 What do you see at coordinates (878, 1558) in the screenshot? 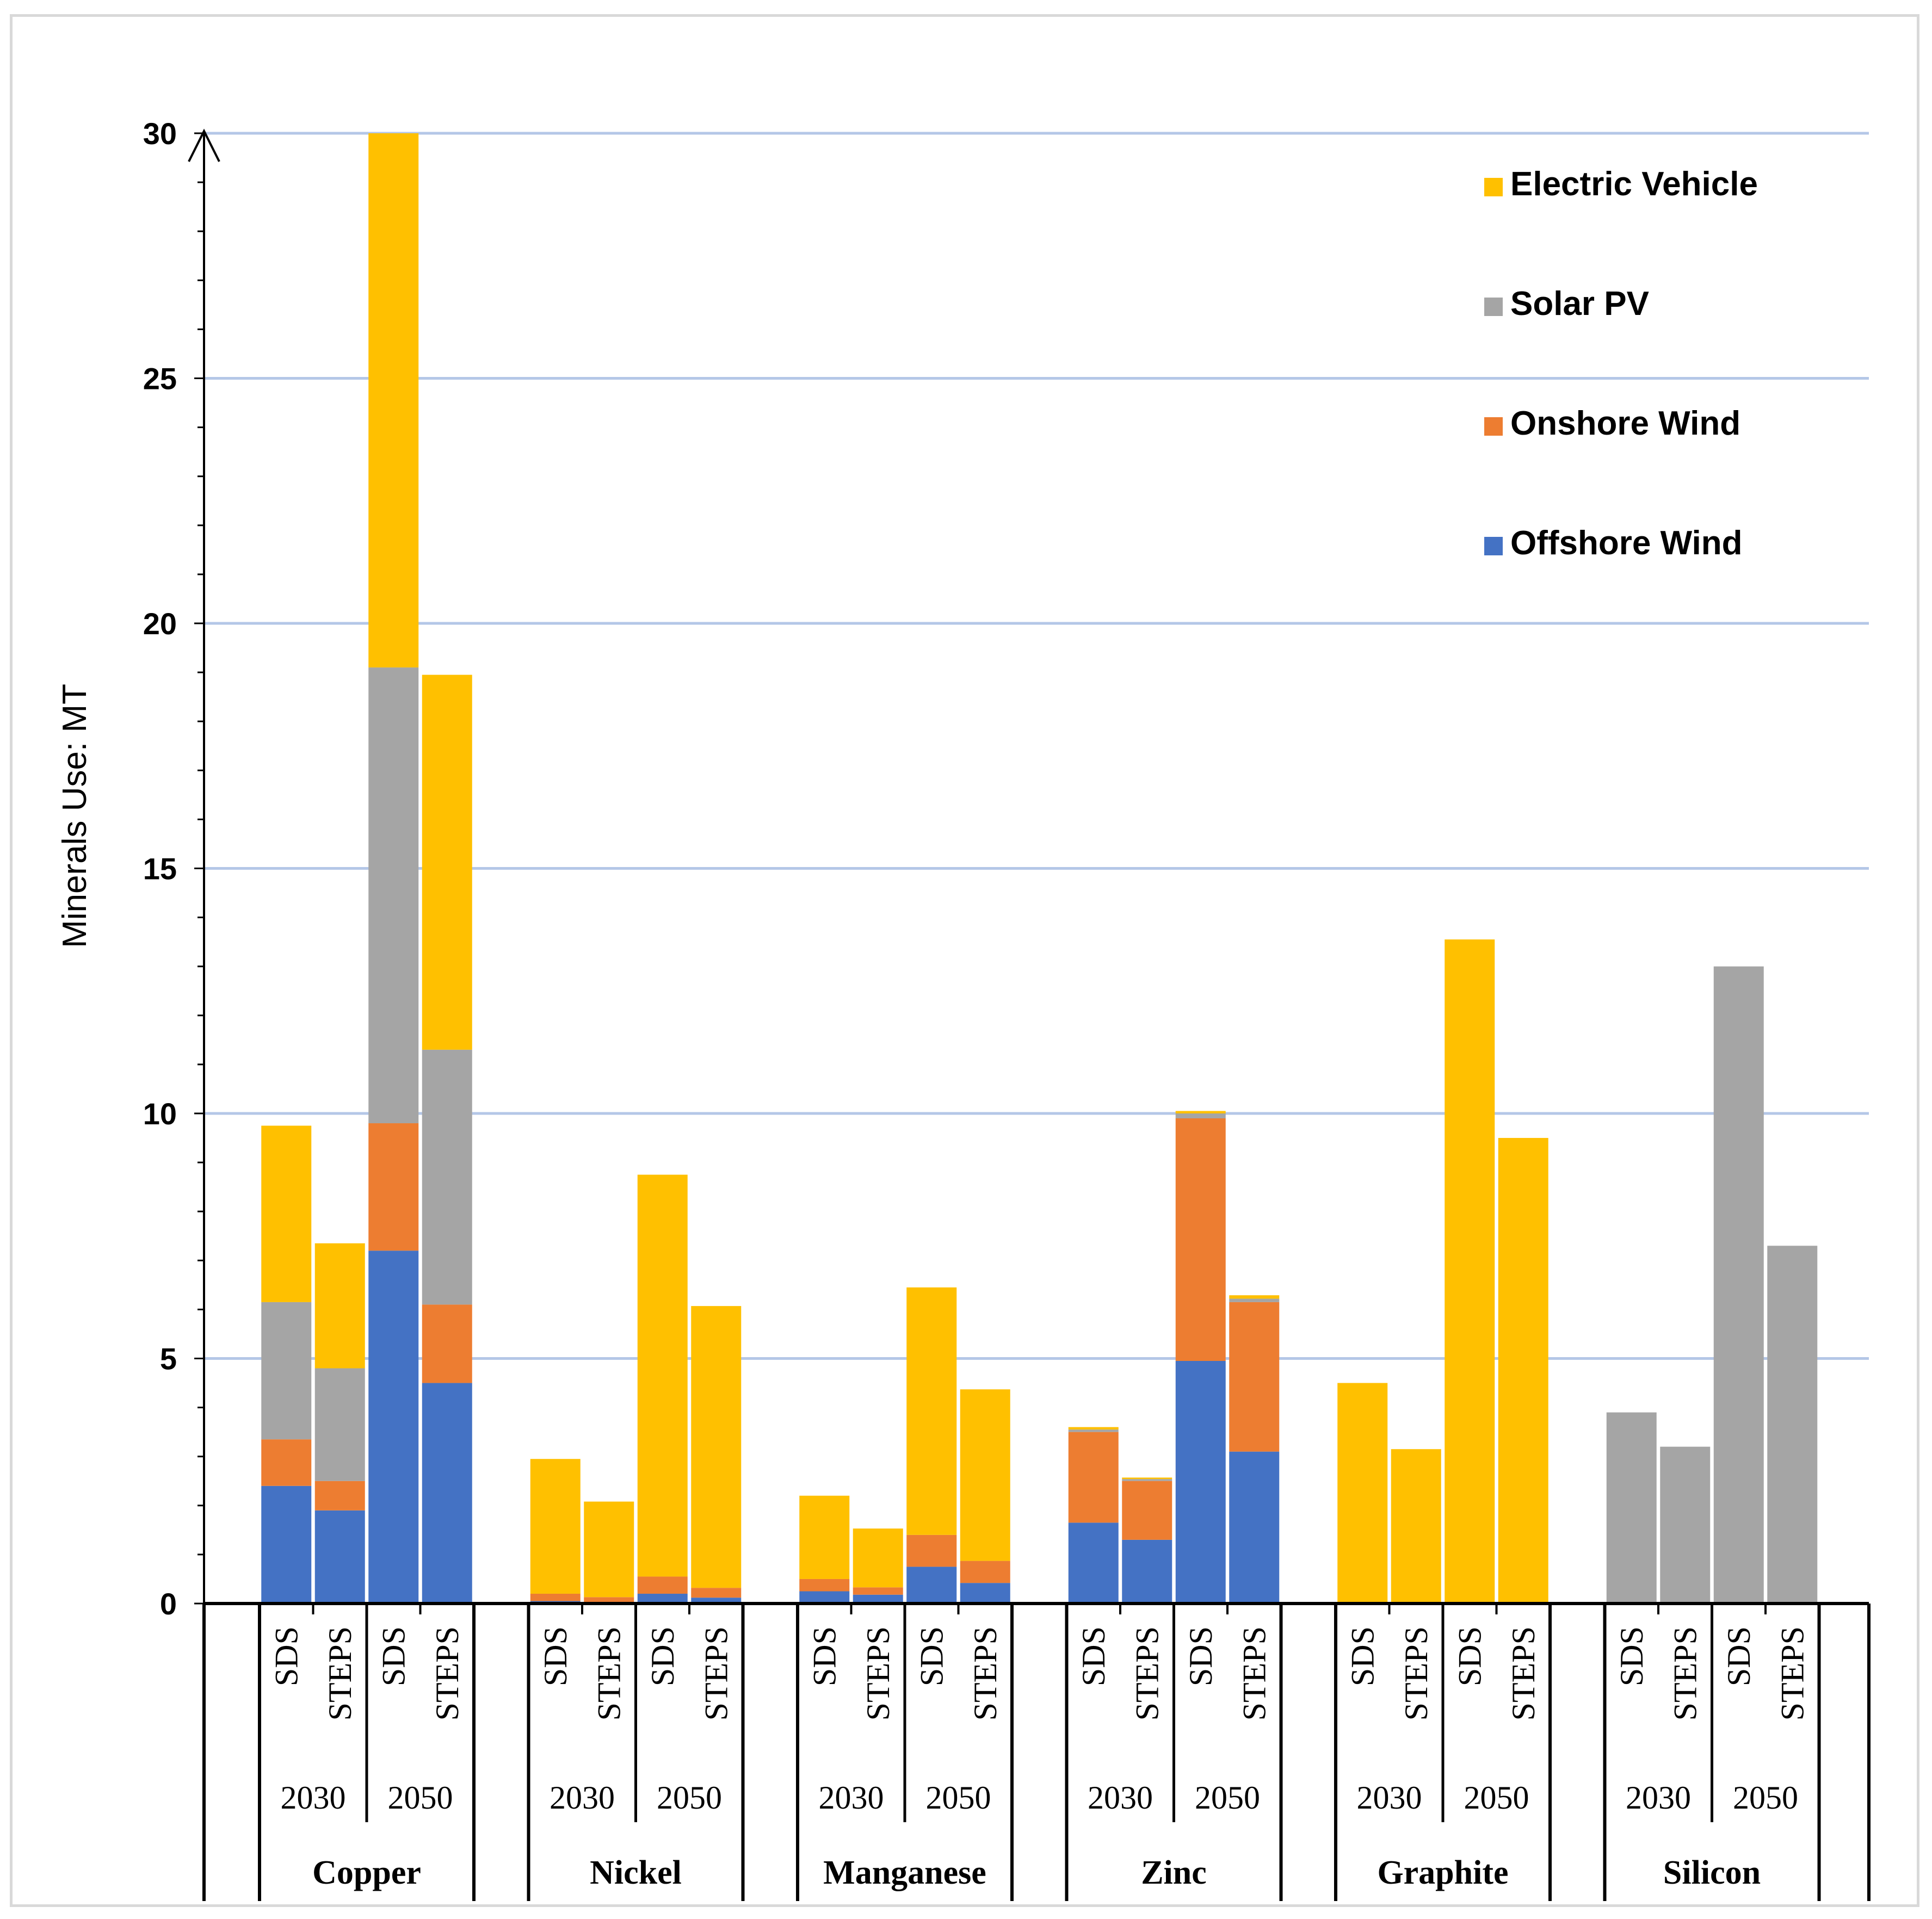
I see `bar-manganese-2030-steps-electric-vehicle` at bounding box center [878, 1558].